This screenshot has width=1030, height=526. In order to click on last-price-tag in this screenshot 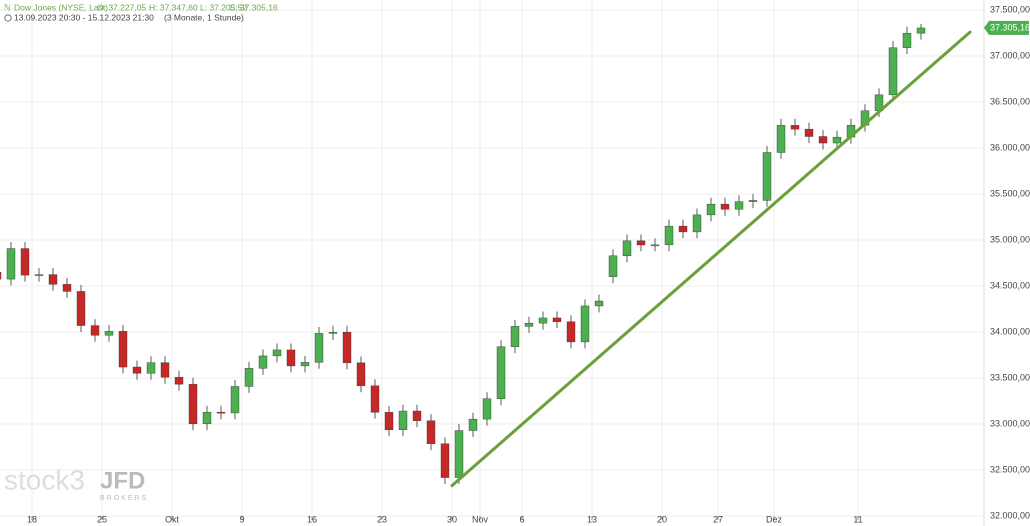, I will do `click(1006, 27)`.